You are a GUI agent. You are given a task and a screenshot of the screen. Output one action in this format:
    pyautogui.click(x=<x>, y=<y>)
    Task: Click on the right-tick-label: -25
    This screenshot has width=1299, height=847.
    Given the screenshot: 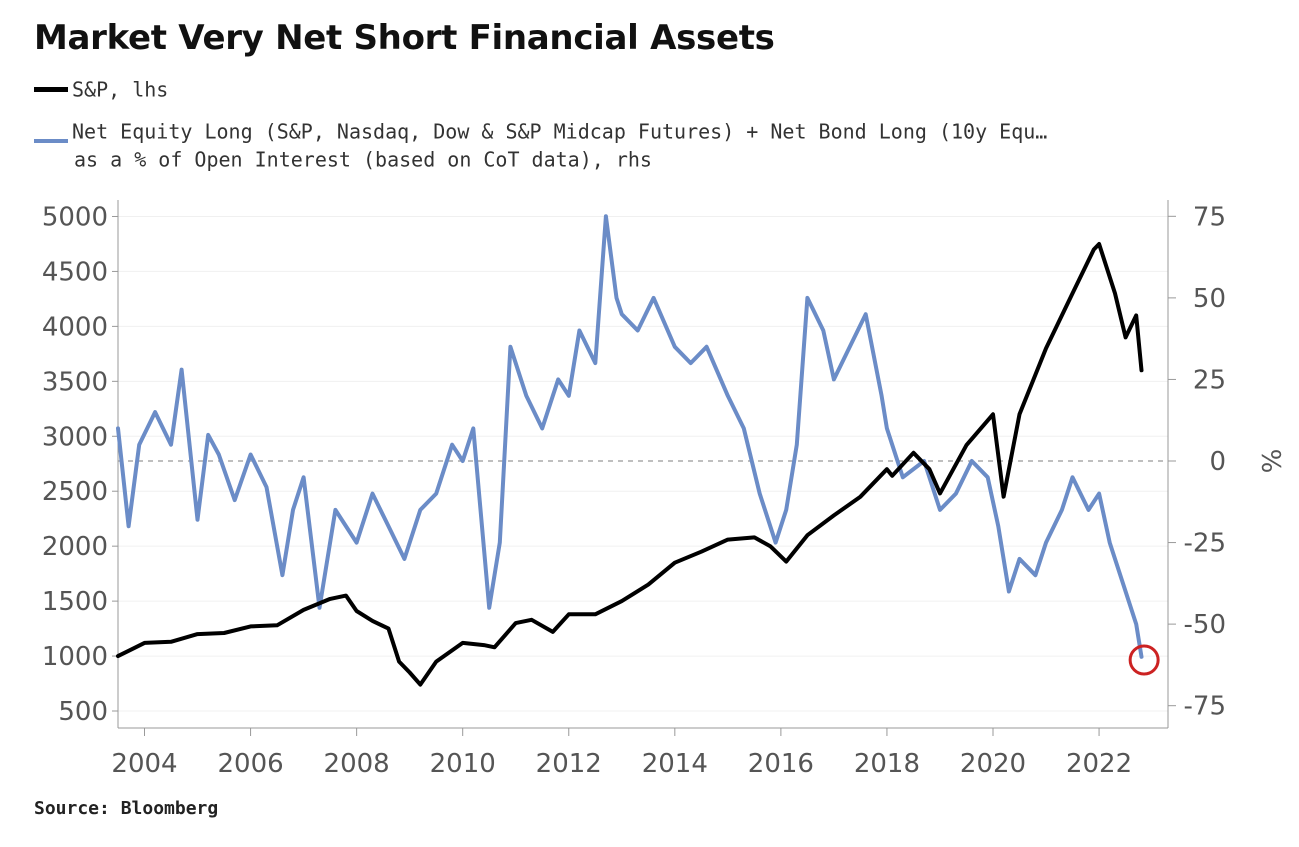 What is the action you would take?
    pyautogui.click(x=1205, y=544)
    